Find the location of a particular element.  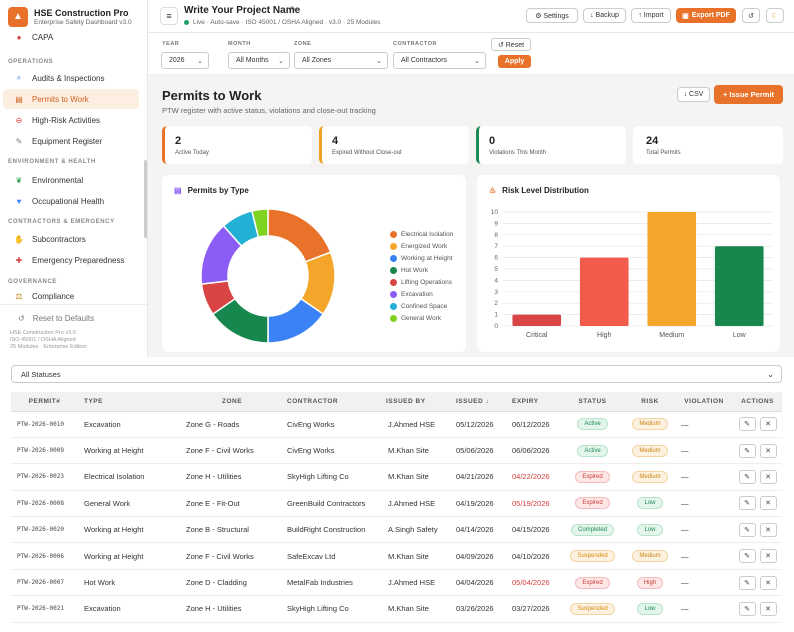

col-violation: VIOLATION is located at coordinates (704, 402).